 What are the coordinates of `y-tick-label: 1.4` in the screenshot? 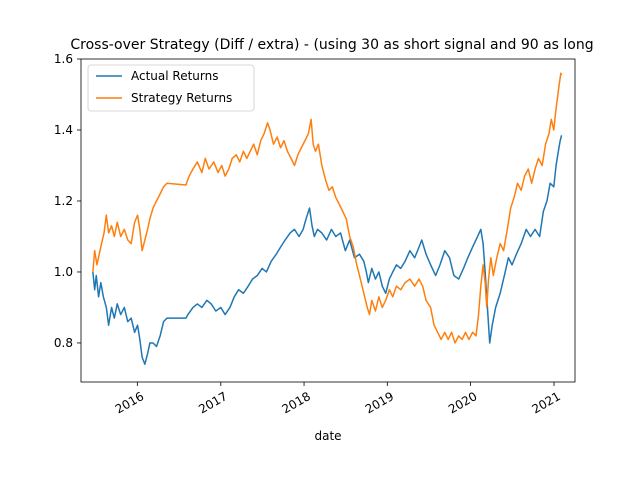 It's located at (63, 130).